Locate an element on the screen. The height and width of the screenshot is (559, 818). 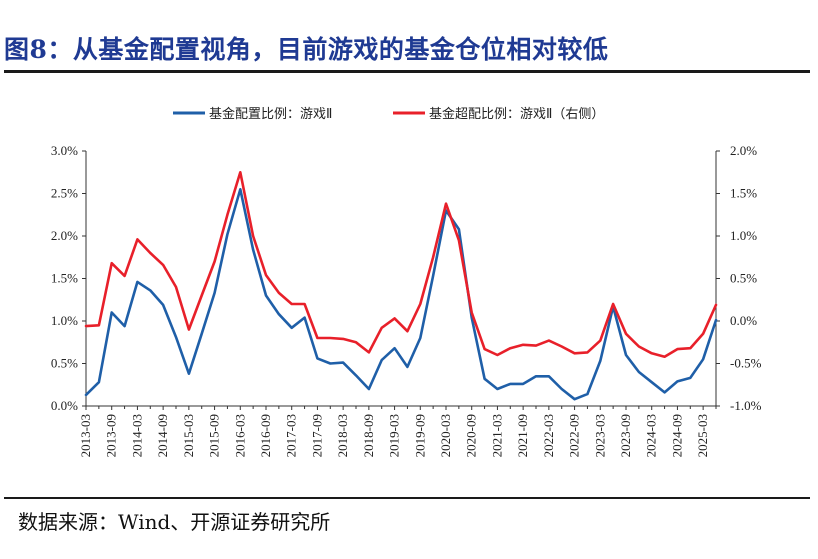
x-tick-label: 2018-03 is located at coordinates (342, 435).